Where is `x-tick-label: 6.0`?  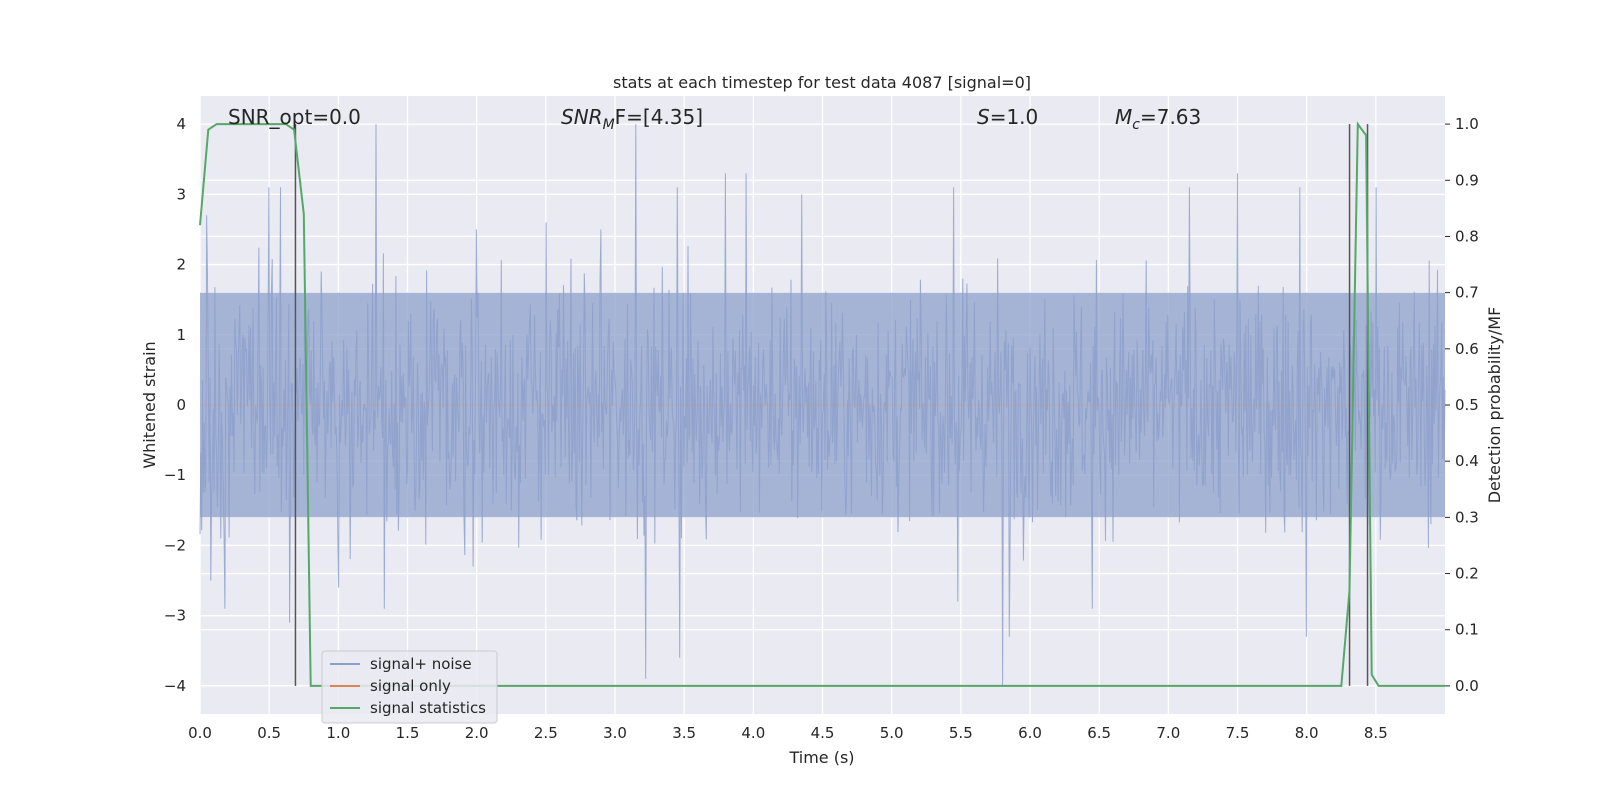
x-tick-label: 6.0 is located at coordinates (1030, 733).